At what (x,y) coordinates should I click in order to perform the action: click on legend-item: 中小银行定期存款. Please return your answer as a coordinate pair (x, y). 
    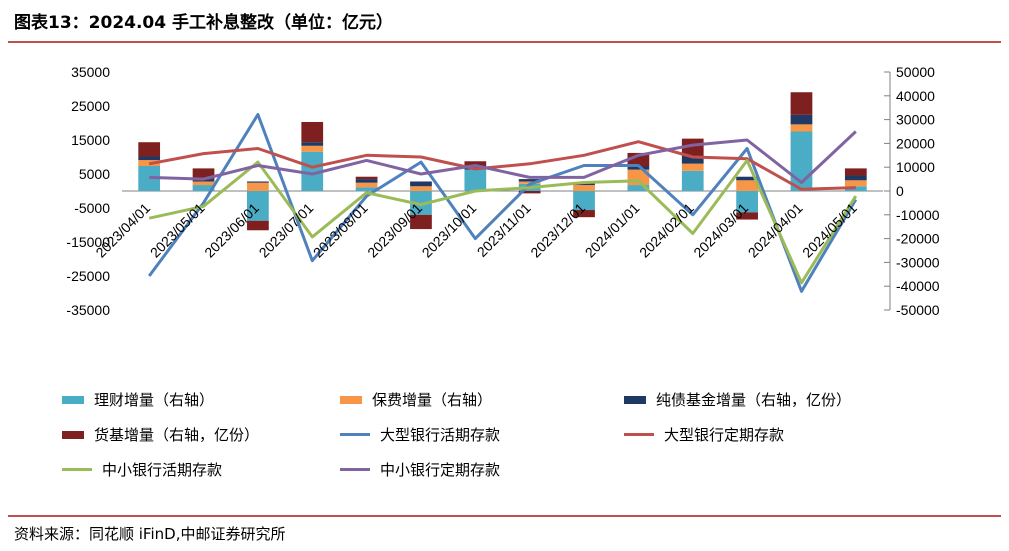
    Looking at the image, I should click on (420, 469).